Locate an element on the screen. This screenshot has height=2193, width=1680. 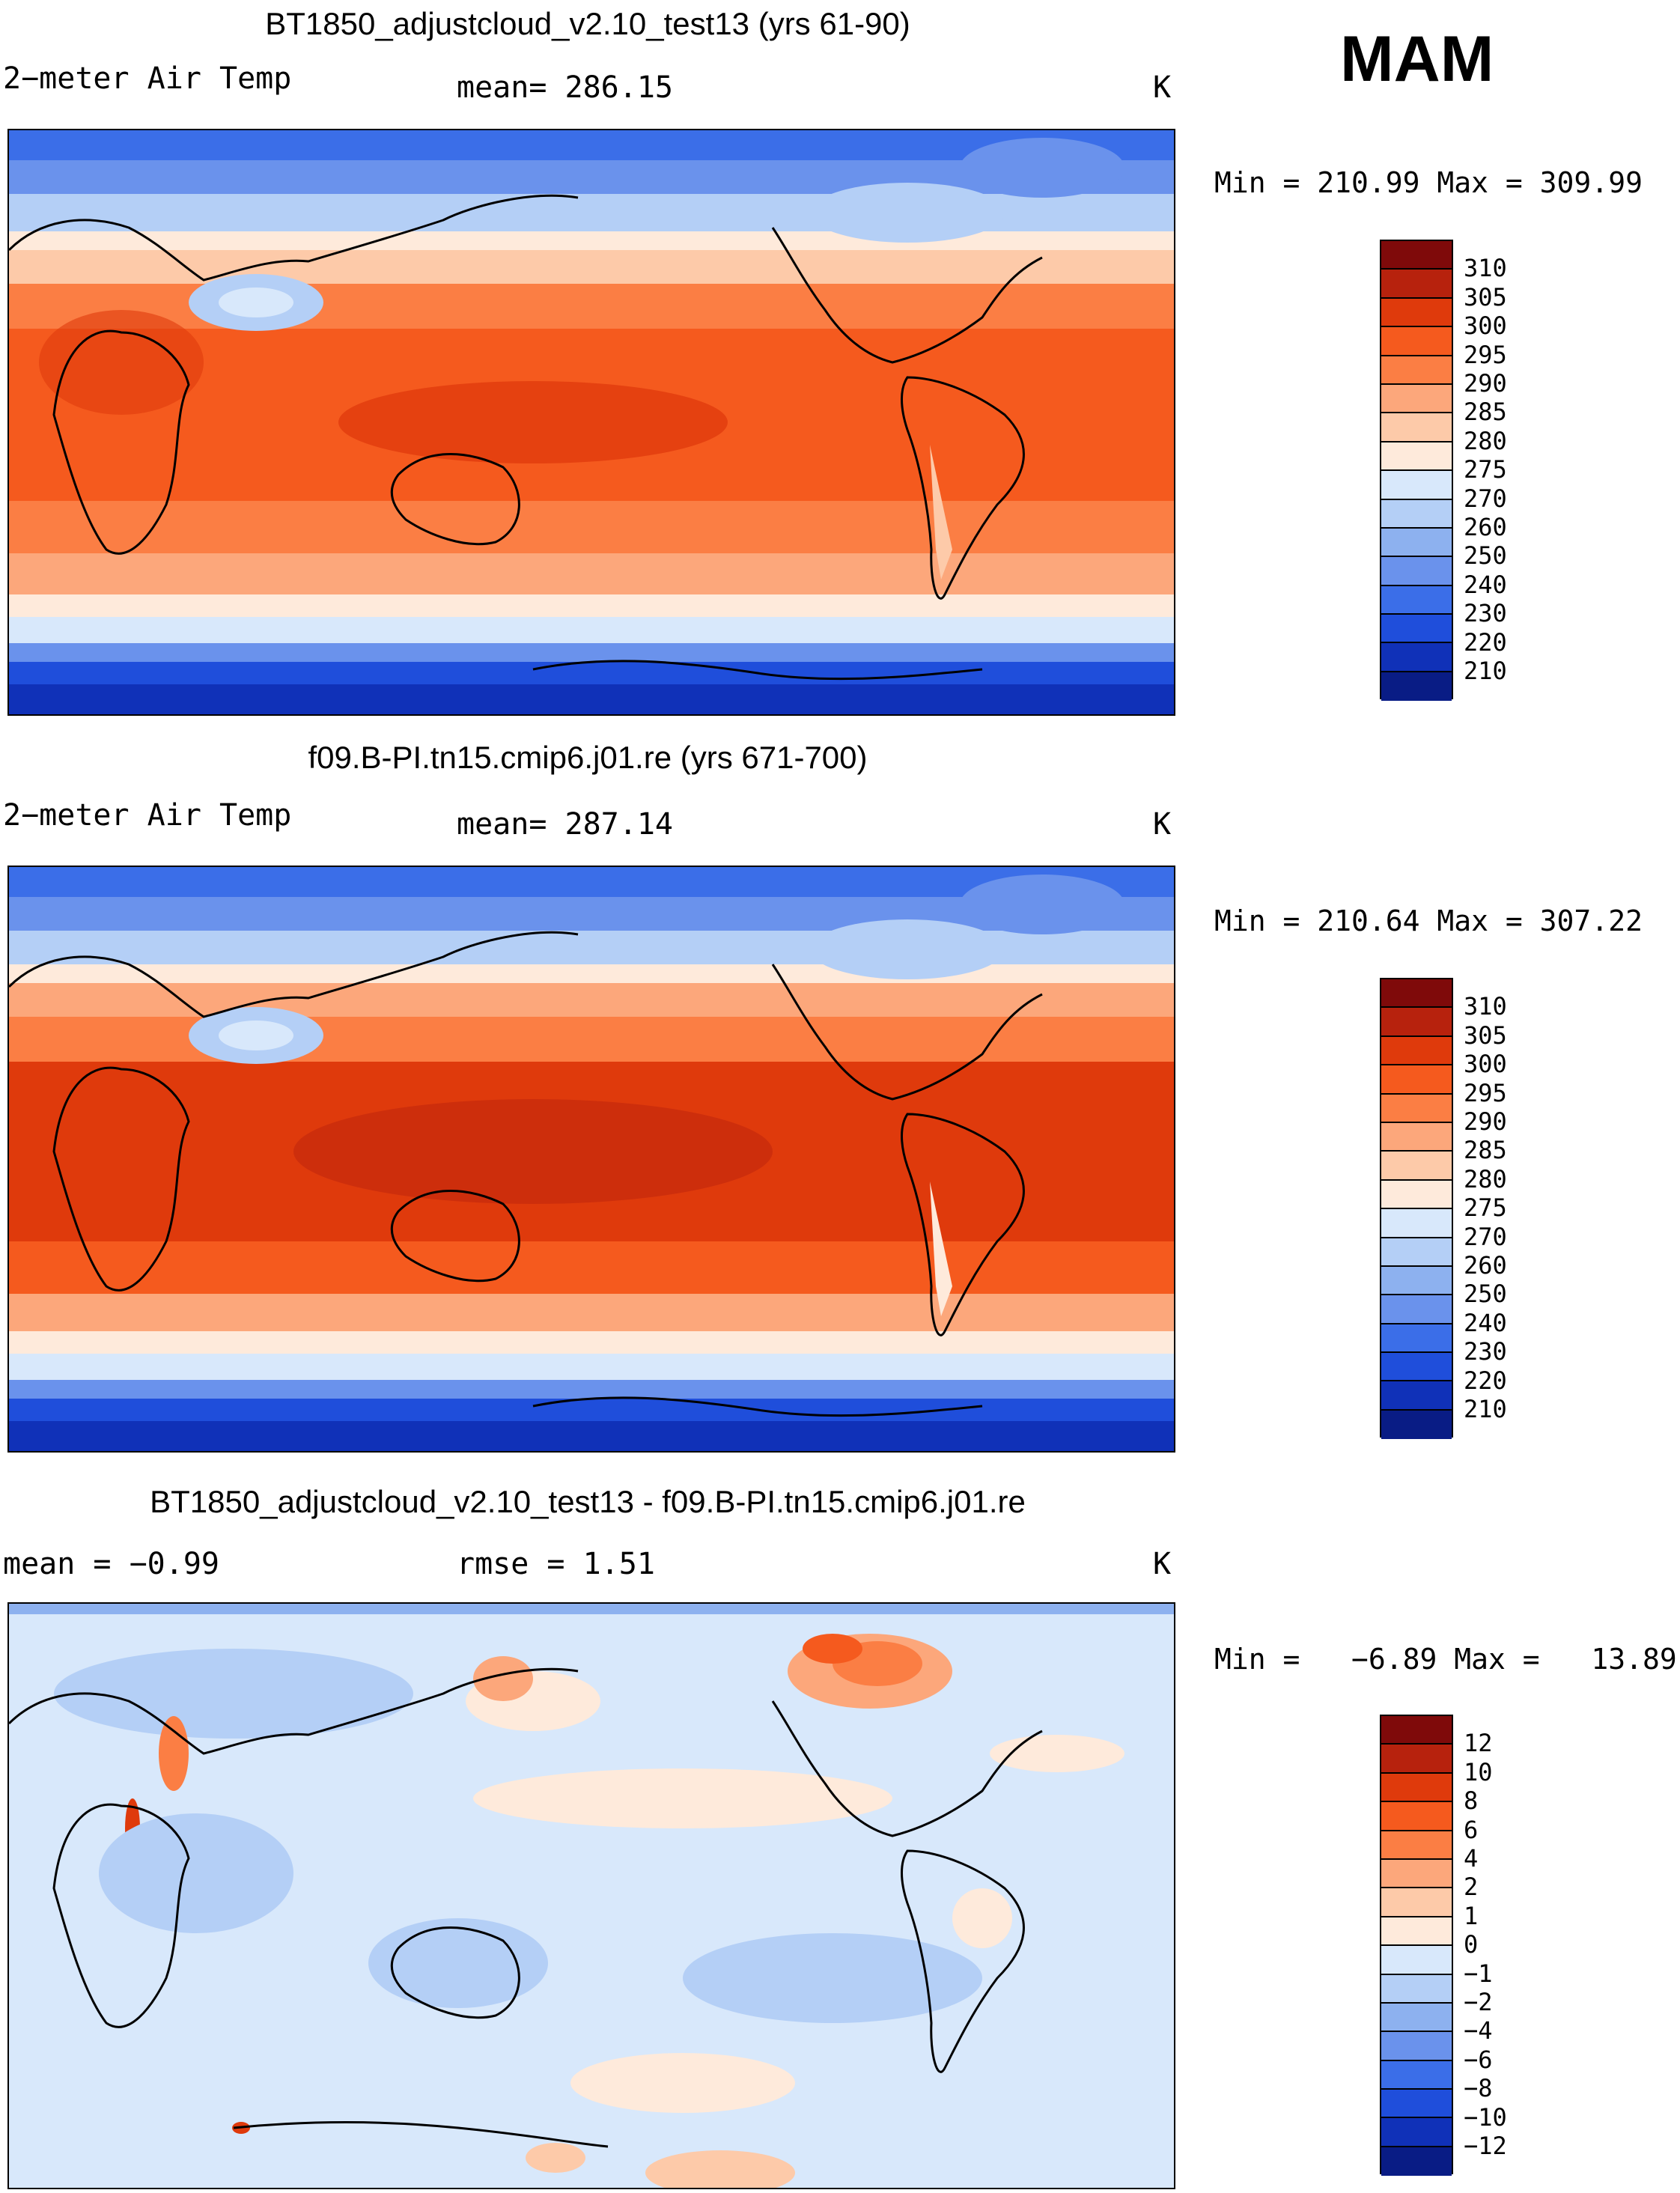
colorbar-tick-label: 4 is located at coordinates (1471, 1858).